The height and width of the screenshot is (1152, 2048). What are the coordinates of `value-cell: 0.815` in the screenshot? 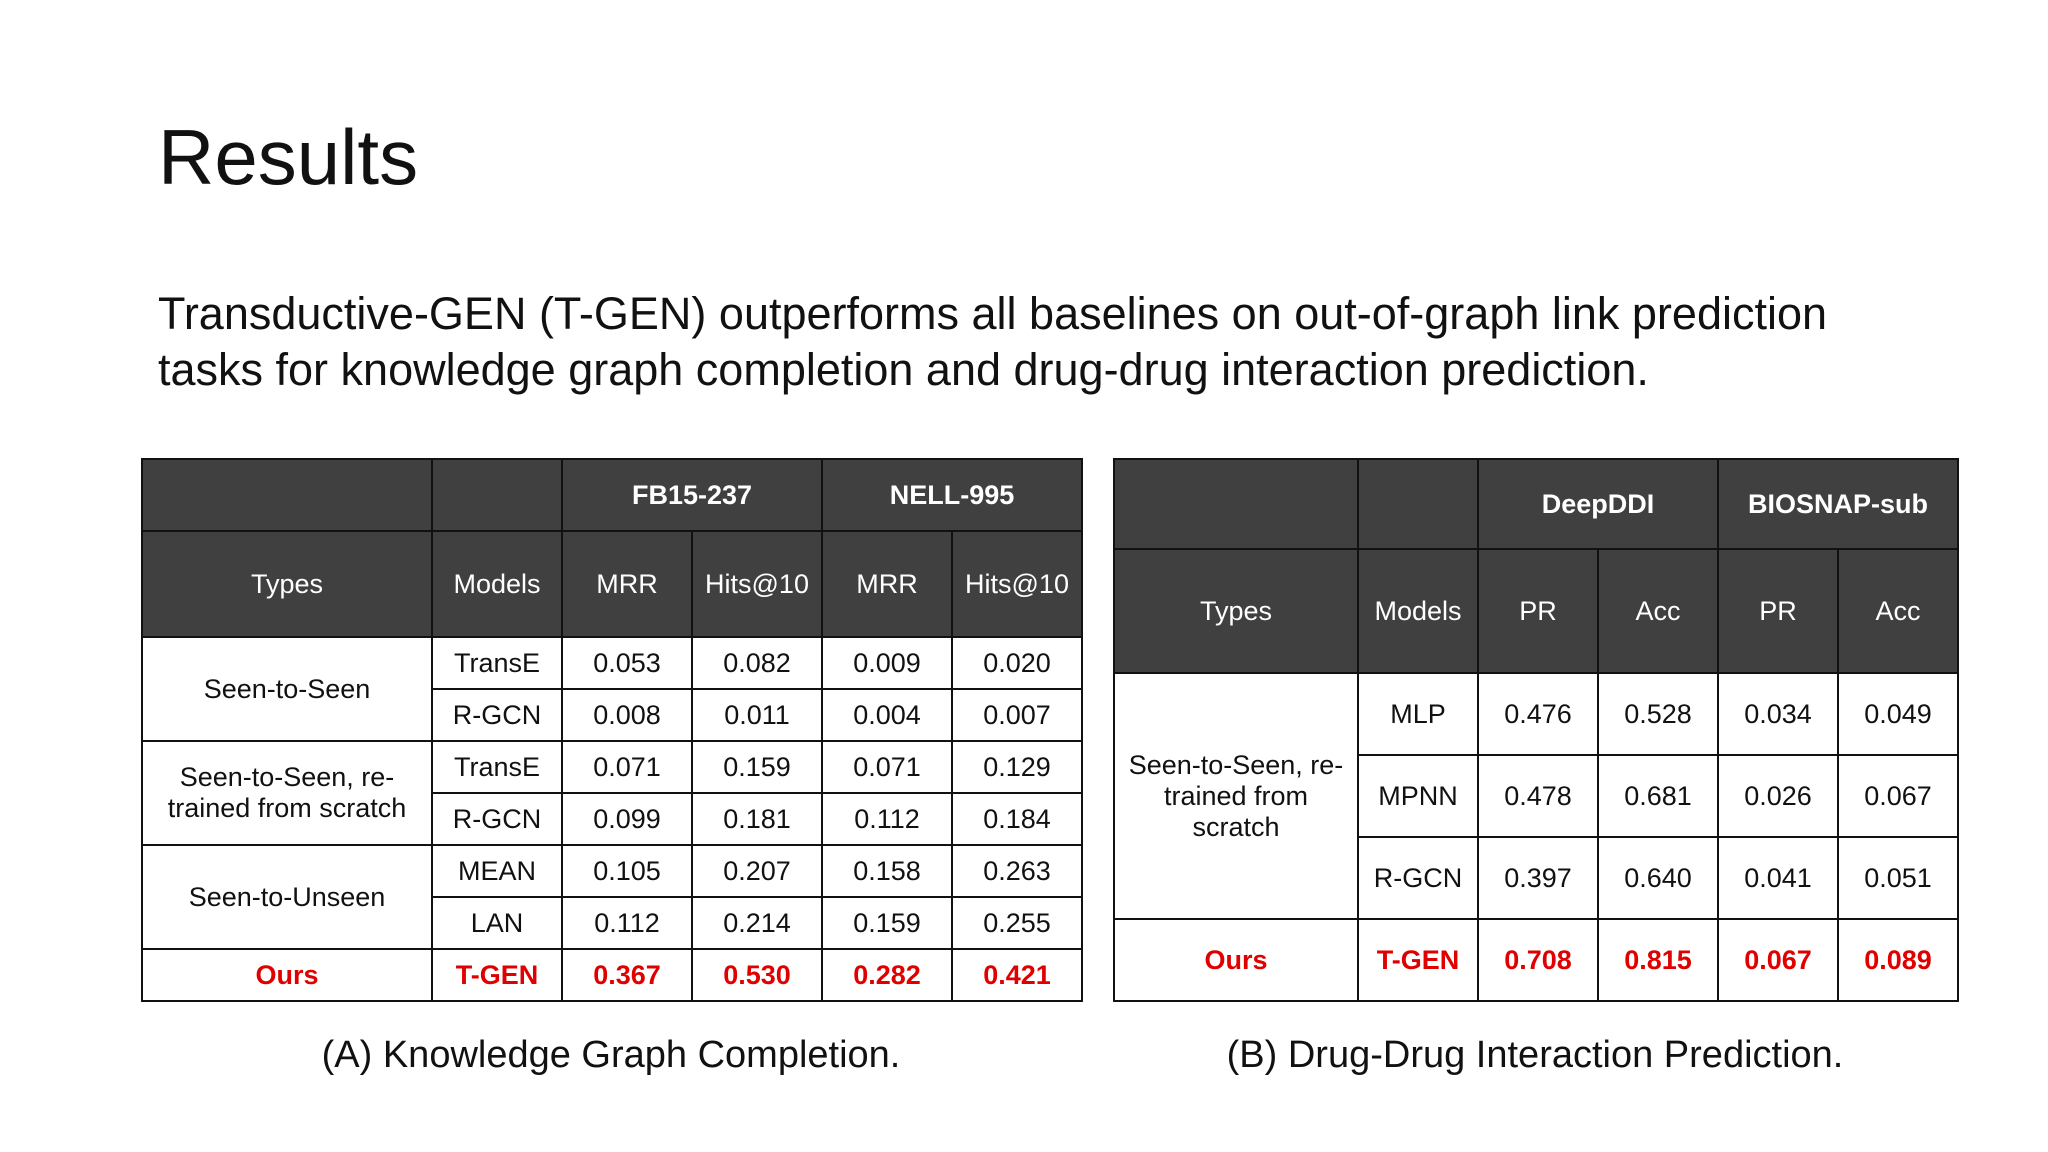 It's located at (1658, 960).